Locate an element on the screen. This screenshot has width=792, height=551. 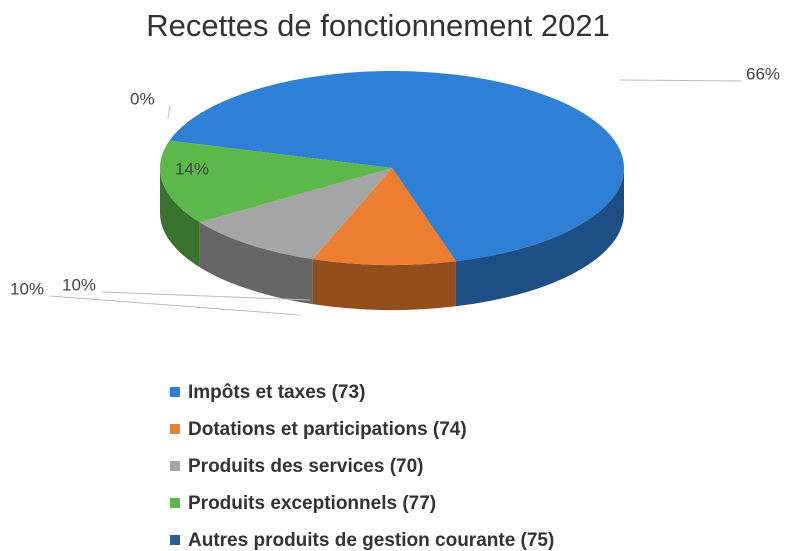
data-label: 66% is located at coordinates (763, 73).